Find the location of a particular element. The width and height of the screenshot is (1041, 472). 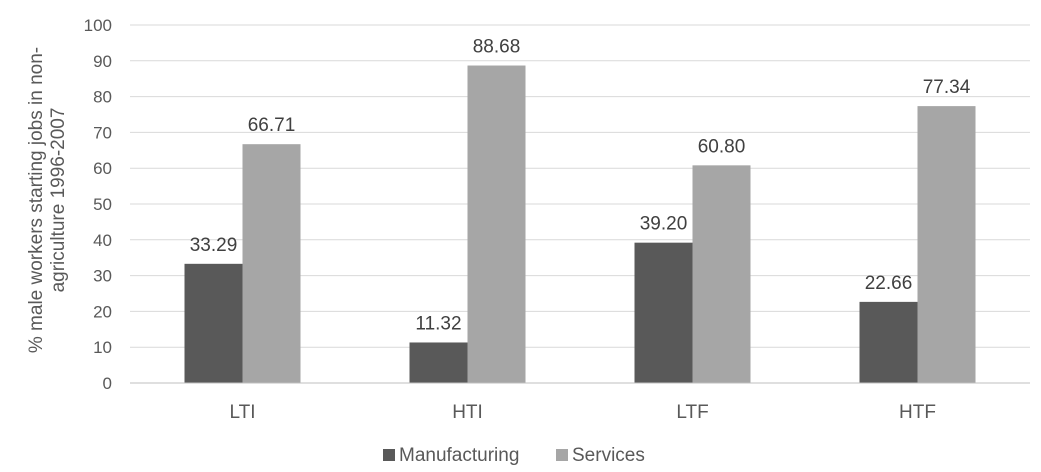

y-tick-label: 10 is located at coordinates (102, 347).